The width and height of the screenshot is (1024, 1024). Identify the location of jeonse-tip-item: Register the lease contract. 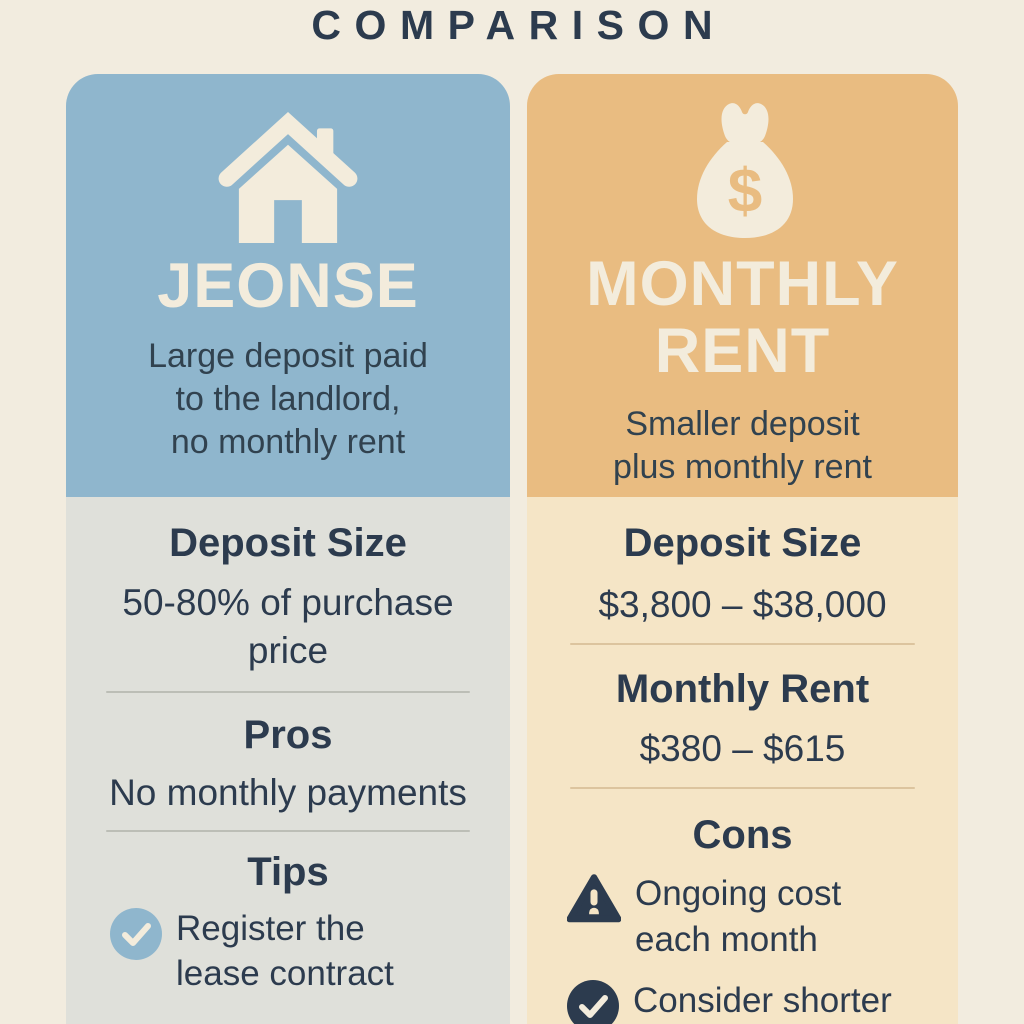
(288, 951).